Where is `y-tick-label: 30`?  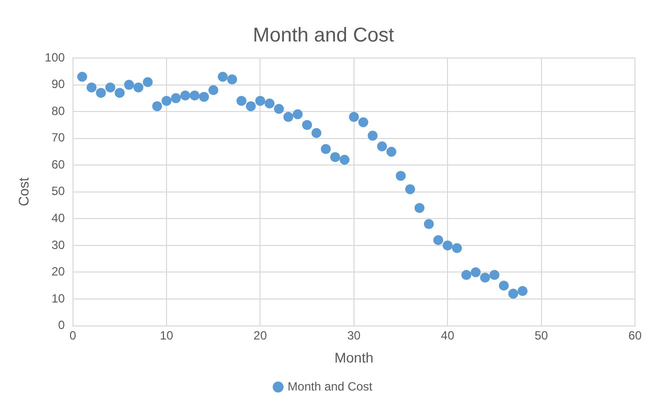 y-tick-label: 30 is located at coordinates (58, 245).